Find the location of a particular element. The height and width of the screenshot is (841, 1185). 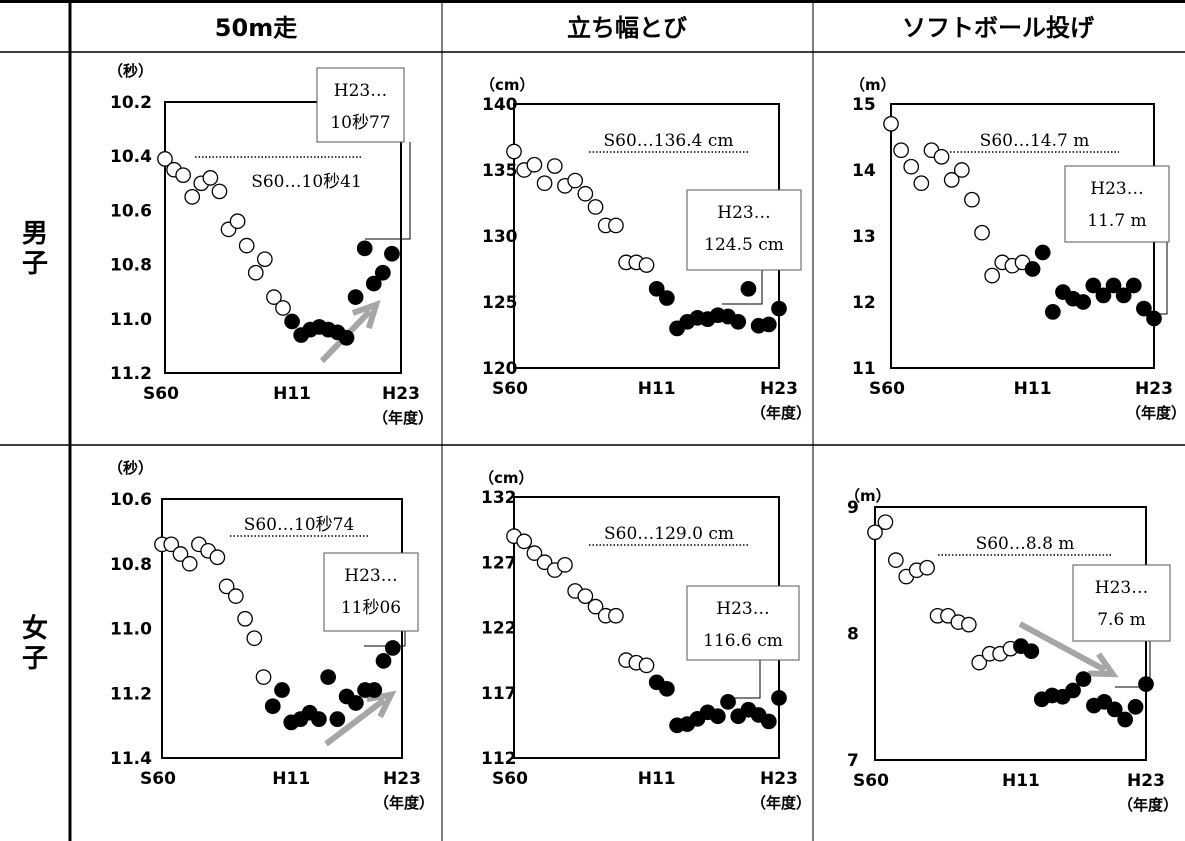

end-label-line: 116.6 cm is located at coordinates (743, 641).